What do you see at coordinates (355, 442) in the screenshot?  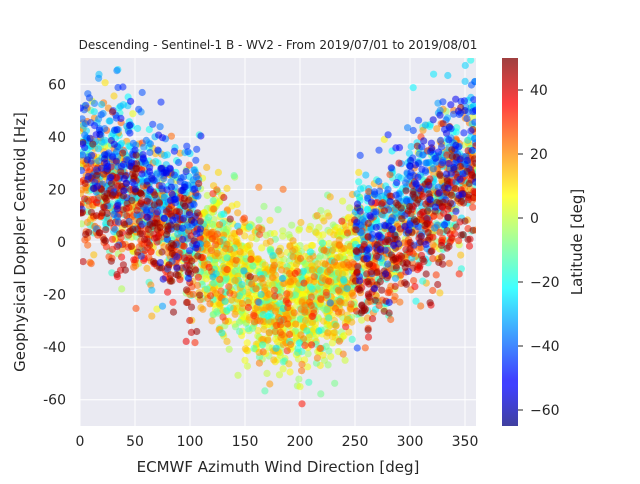 I see `x-tick-label: 250` at bounding box center [355, 442].